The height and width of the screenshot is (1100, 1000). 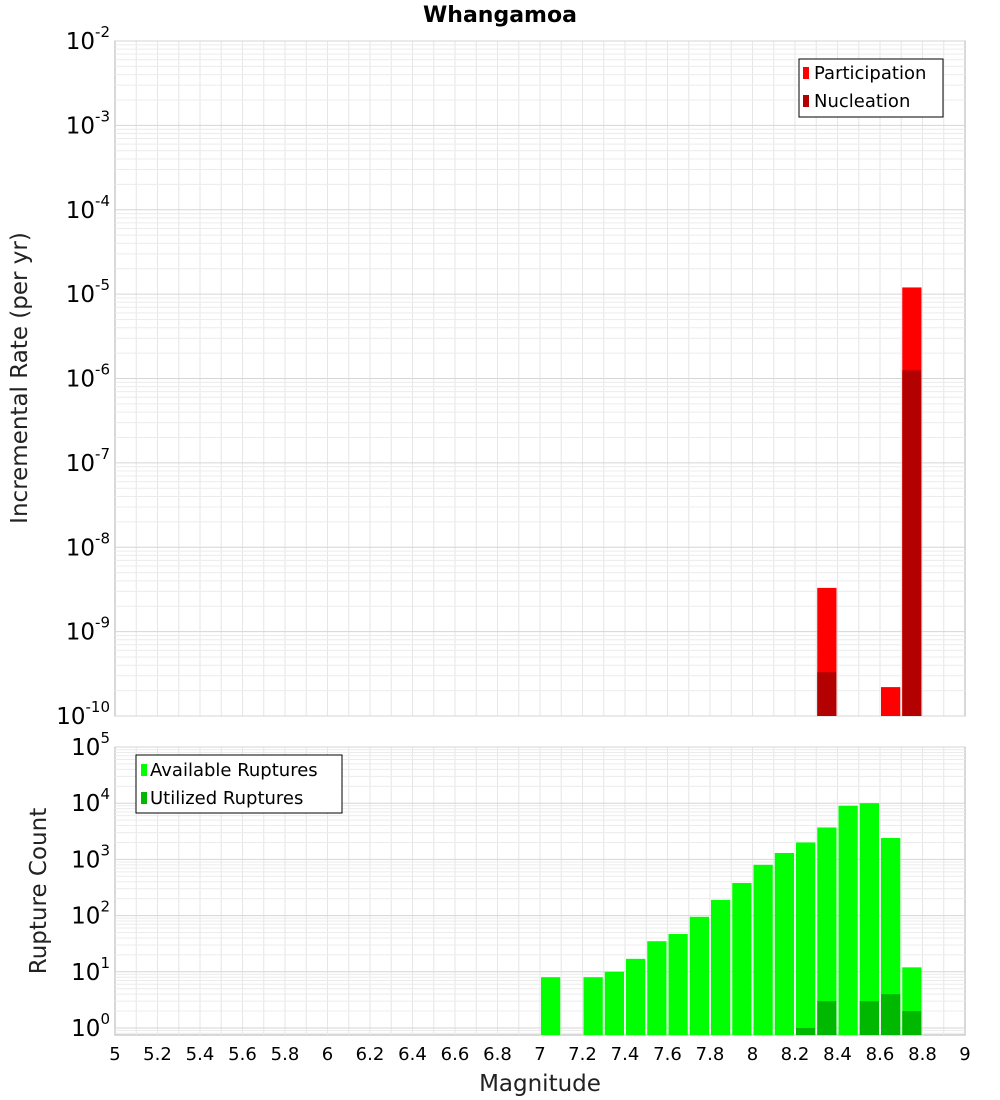 I want to click on y-tick-label: 10⁻⁹, so click(x=88, y=630).